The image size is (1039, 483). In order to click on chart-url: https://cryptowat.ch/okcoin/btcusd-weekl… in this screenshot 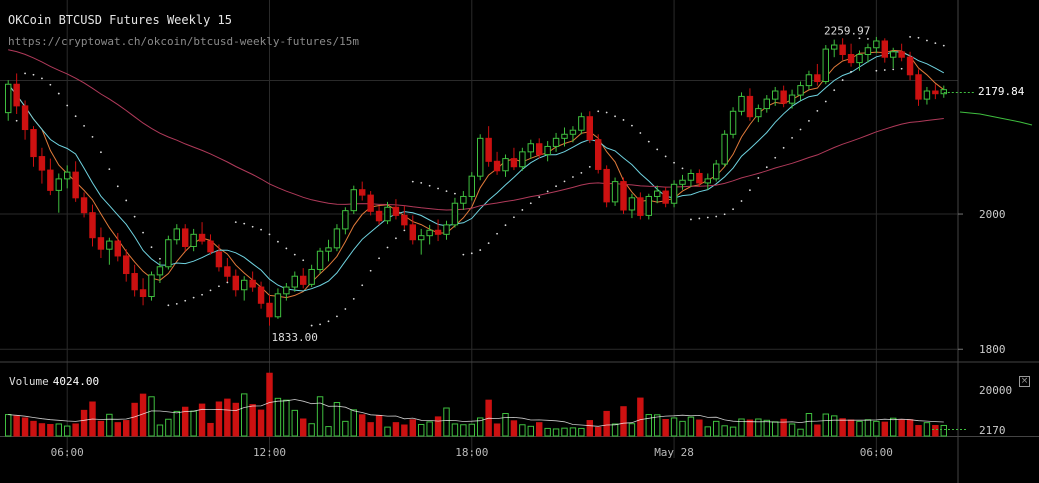, I will do `click(183, 41)`.